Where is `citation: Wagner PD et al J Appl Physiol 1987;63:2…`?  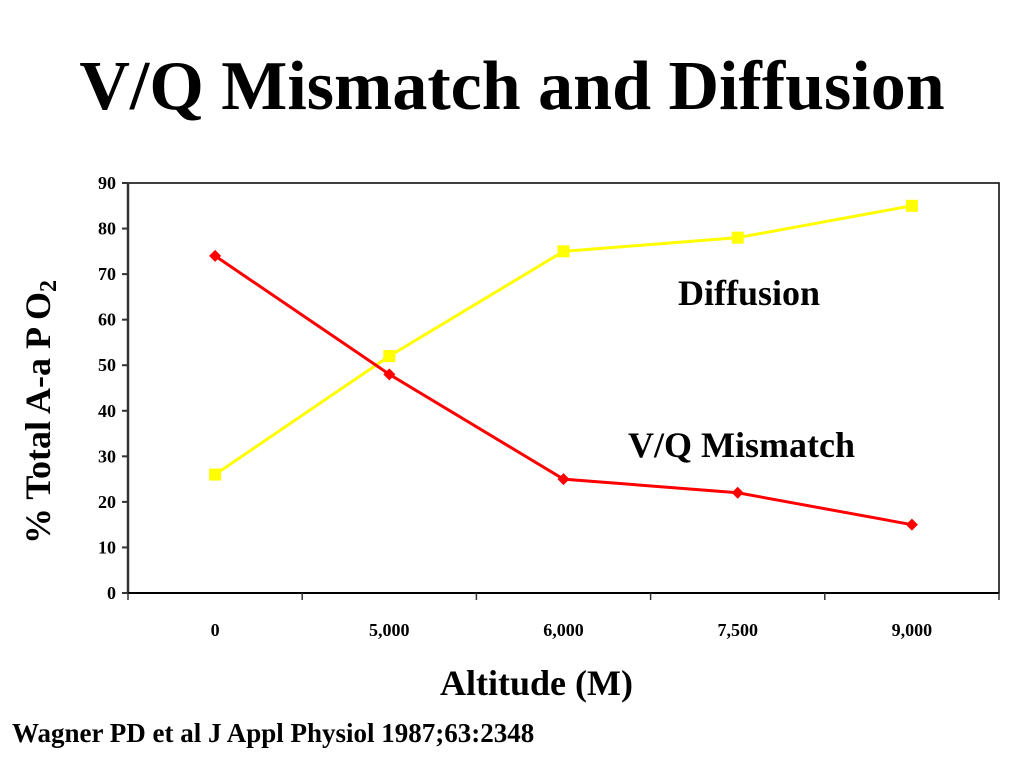
citation: Wagner PD et al J Appl Physiol 1987;63:2… is located at coordinates (273, 733).